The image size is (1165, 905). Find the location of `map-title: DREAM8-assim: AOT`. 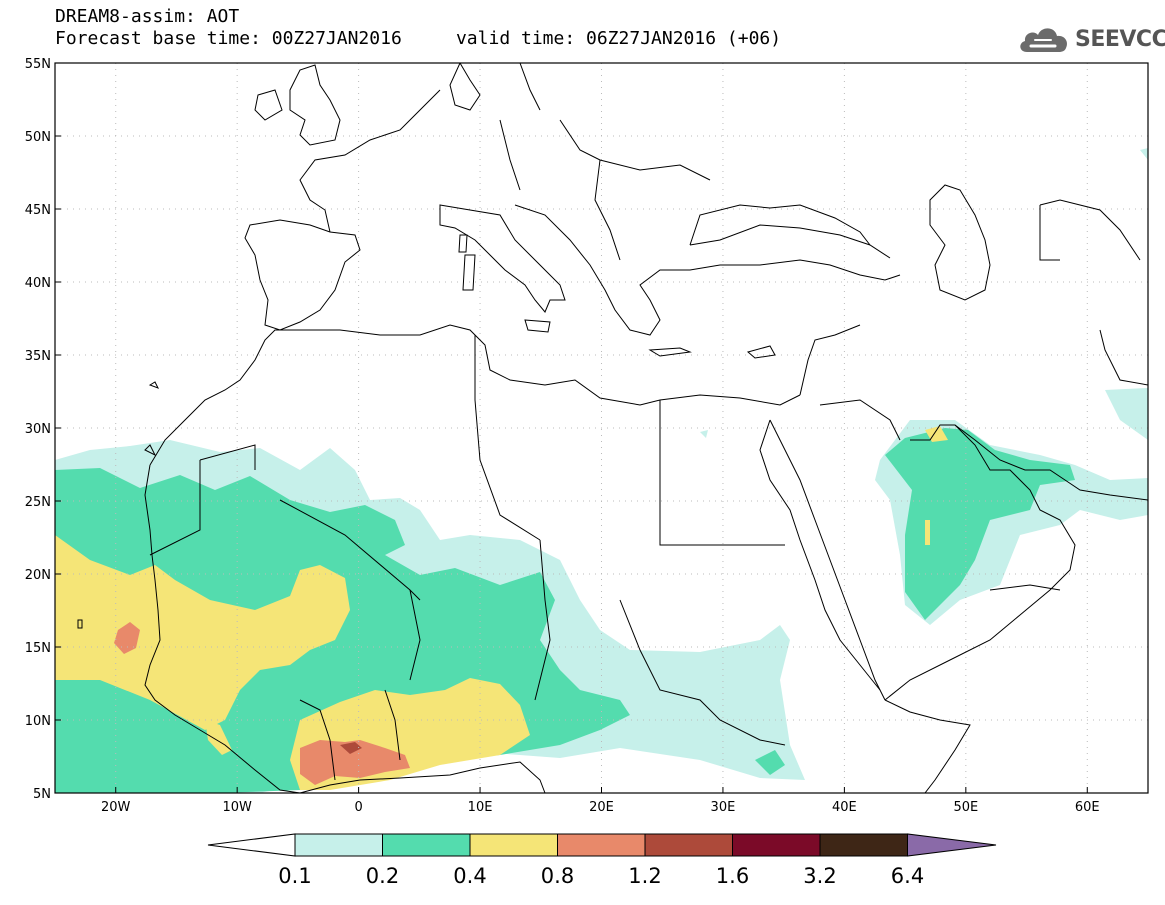

map-title: DREAM8-assim: AOT is located at coordinates (147, 16).